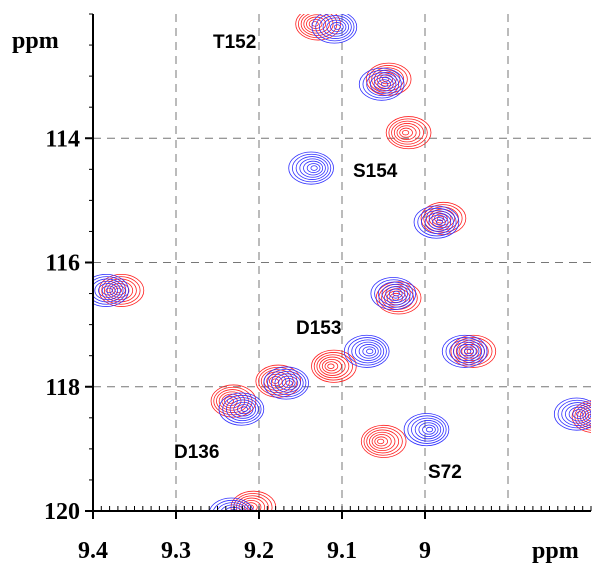 The width and height of the screenshot is (593, 570). I want to click on x-tick-label: 9.3, so click(176, 551).